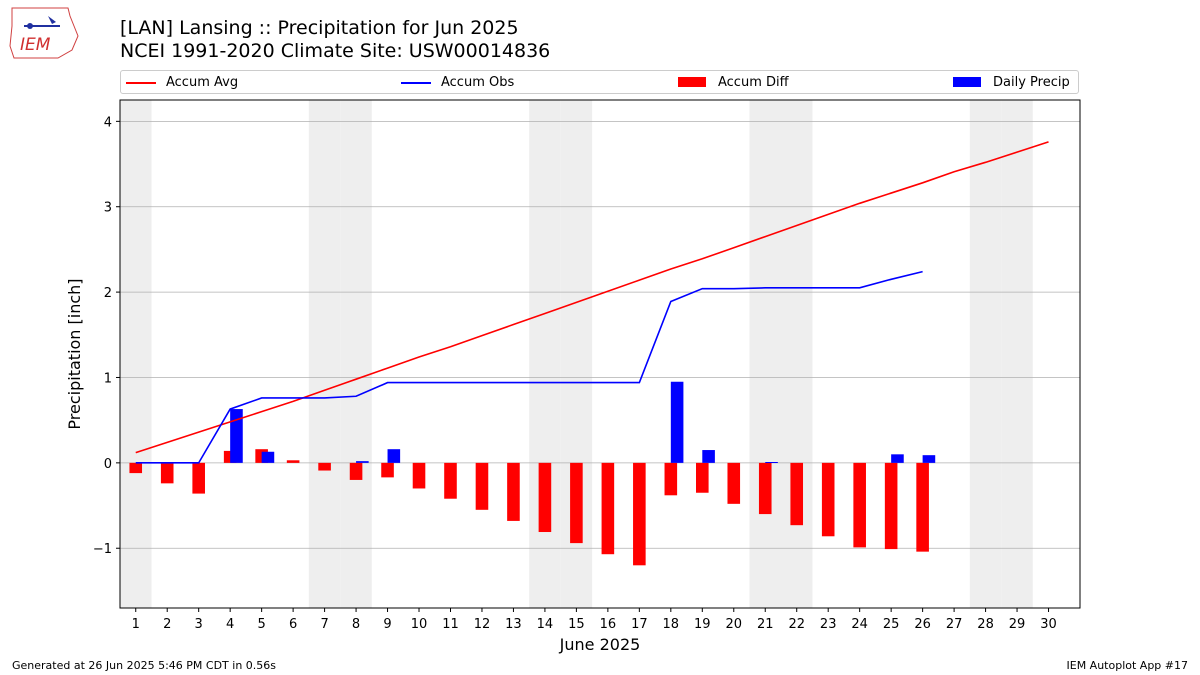 The height and width of the screenshot is (675, 1200). Describe the element at coordinates (450, 624) in the screenshot. I see `x-tick-label: 11` at that location.